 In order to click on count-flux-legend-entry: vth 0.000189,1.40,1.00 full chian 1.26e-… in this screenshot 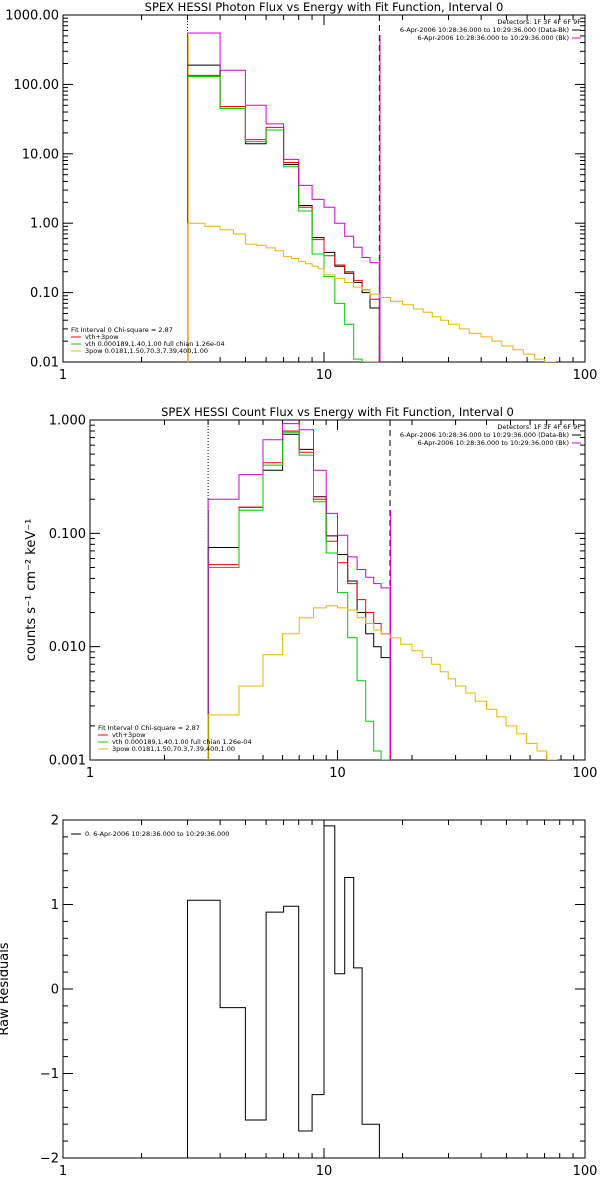, I will do `click(182, 742)`.